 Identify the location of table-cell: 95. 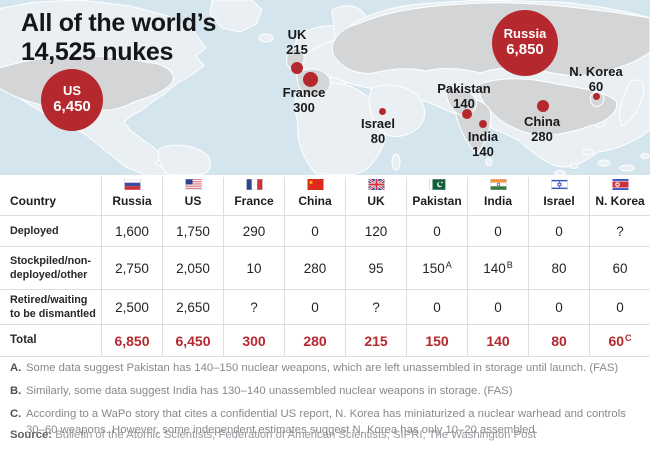
(375, 268).